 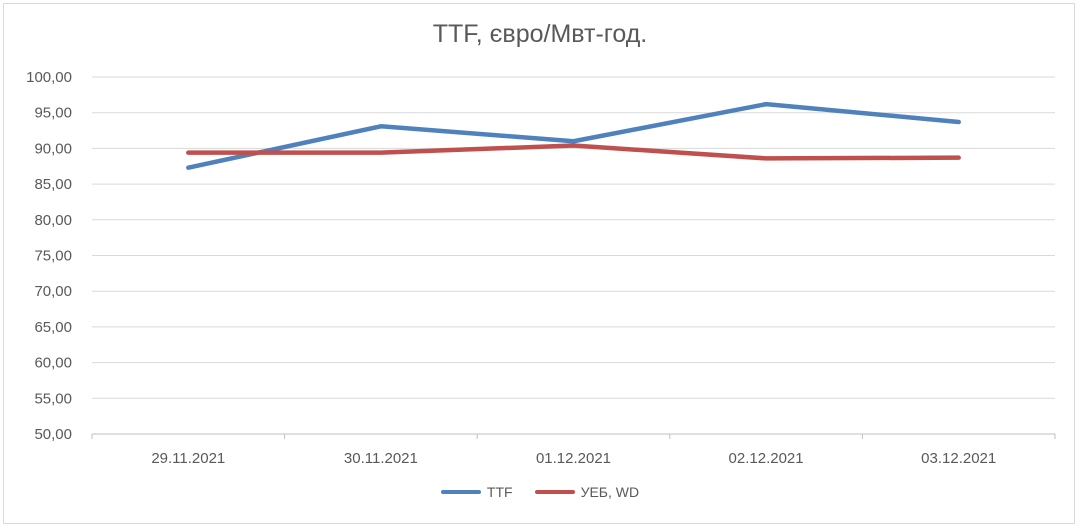 What do you see at coordinates (53, 256) in the screenshot?
I see `y-tick-label: 75,00` at bounding box center [53, 256].